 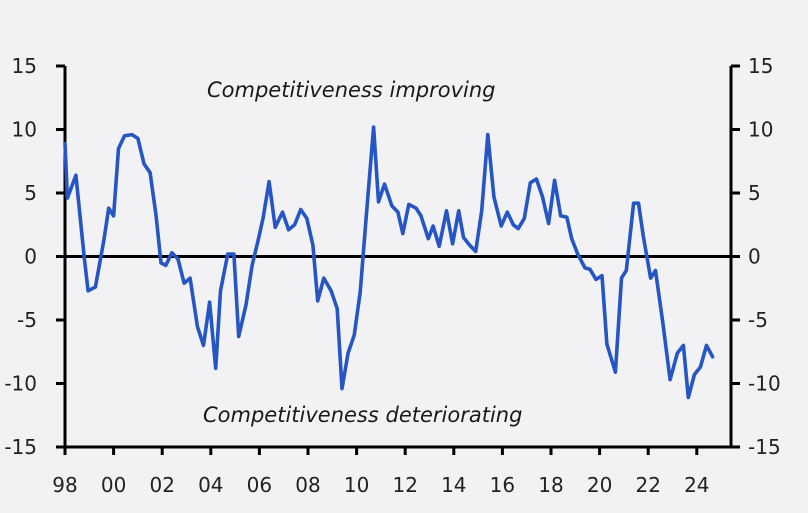 I want to click on x-tick-label: 12, so click(x=404, y=485).